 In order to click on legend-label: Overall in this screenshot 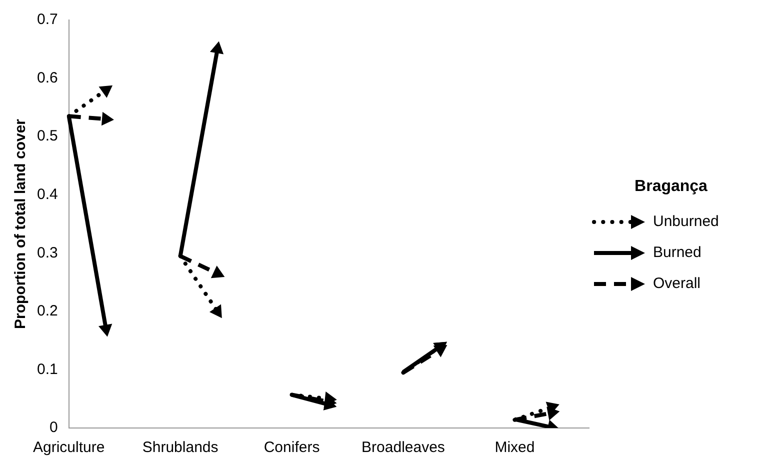, I will do `click(677, 283)`.